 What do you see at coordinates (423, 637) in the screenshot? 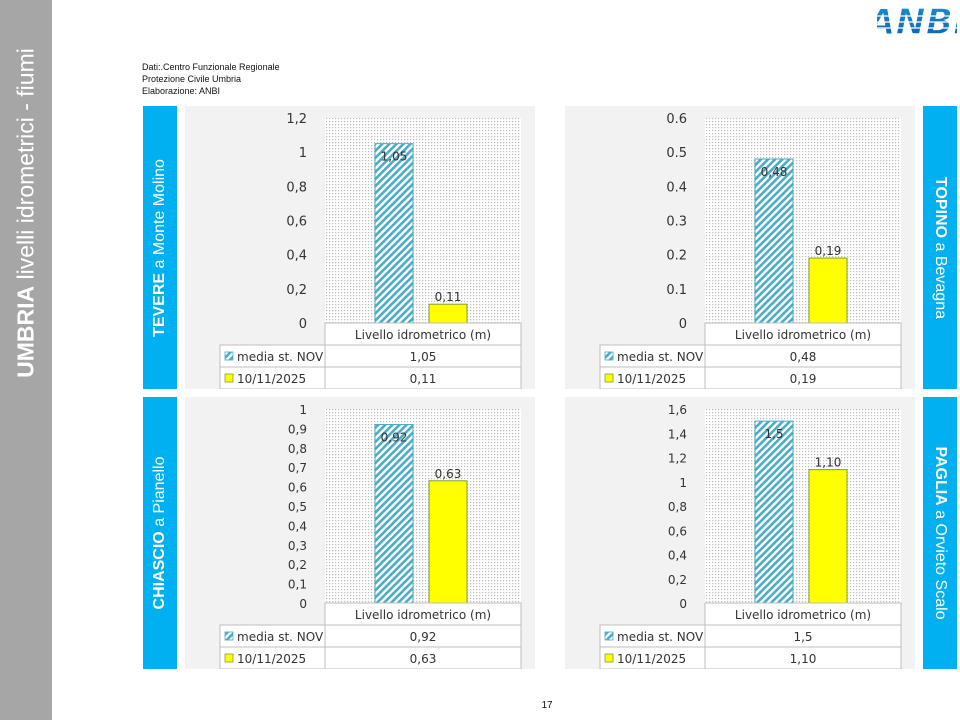
I see `table-value: 0,92` at bounding box center [423, 637].